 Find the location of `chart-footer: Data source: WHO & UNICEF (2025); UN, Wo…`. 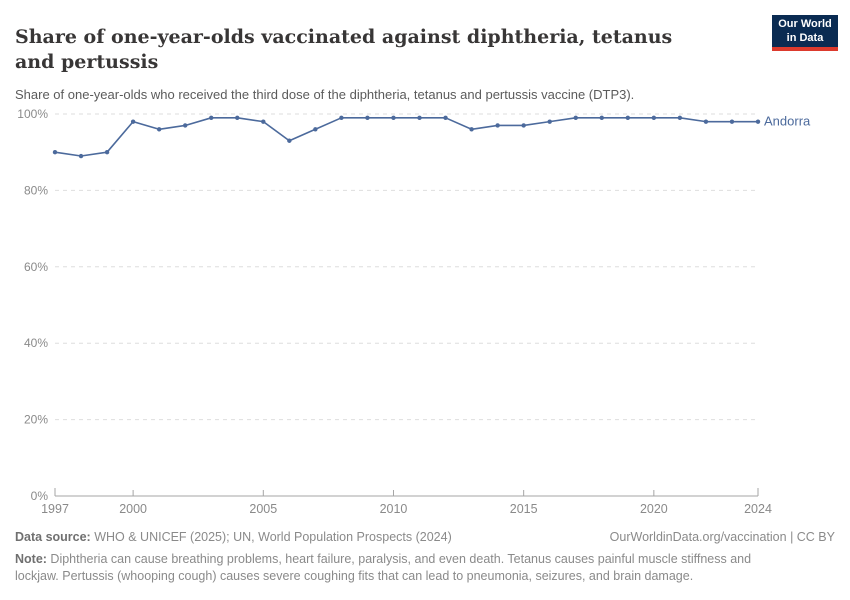

chart-footer: Data source: WHO & UNICEF (2025); UN, Wo… is located at coordinates (425, 558).